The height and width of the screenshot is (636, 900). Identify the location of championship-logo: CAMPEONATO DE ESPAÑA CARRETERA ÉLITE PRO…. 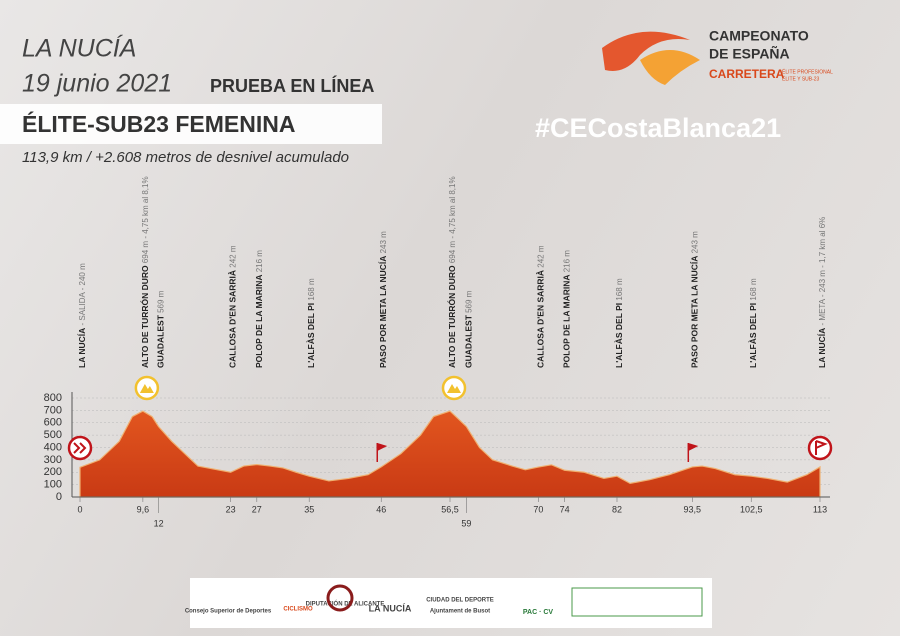
(717, 56).